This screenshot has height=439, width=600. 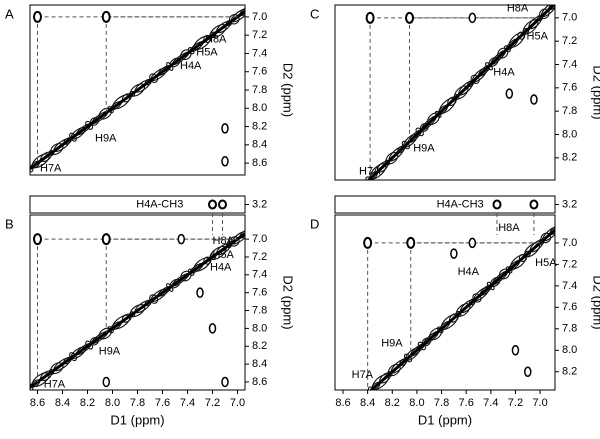 What do you see at coordinates (314, 223) in the screenshot?
I see `panel-label: D` at bounding box center [314, 223].